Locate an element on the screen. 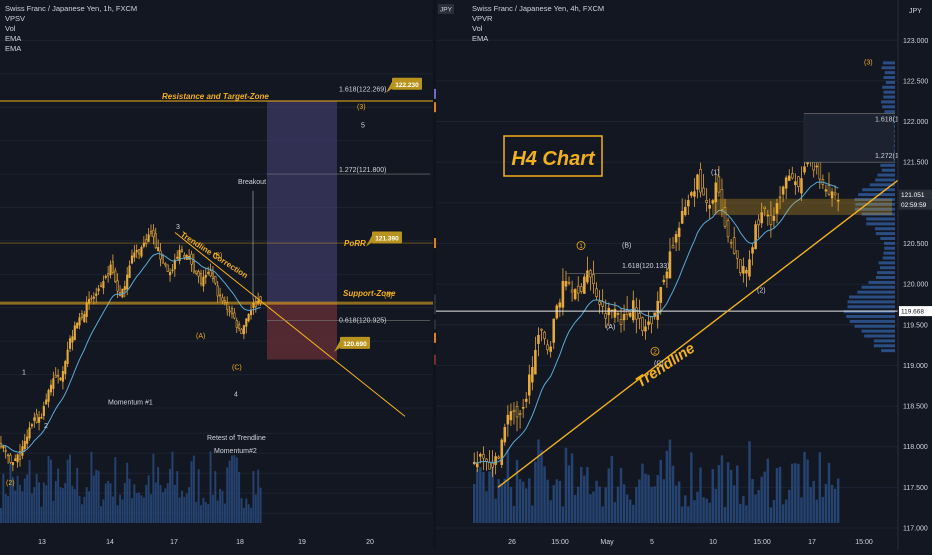 This screenshot has height=555, width=932. wave-label: (4) is located at coordinates (388, 296).